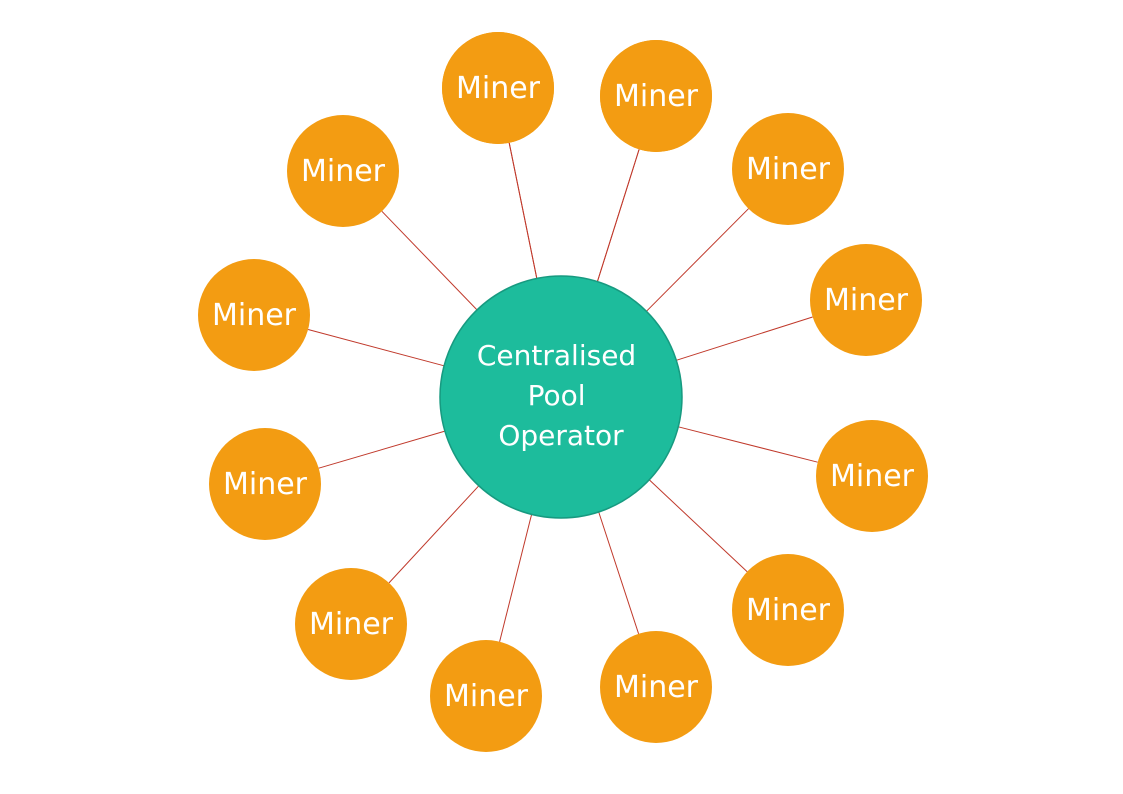  I want to click on pool-operator-label-line-3: Operator, so click(561, 435).